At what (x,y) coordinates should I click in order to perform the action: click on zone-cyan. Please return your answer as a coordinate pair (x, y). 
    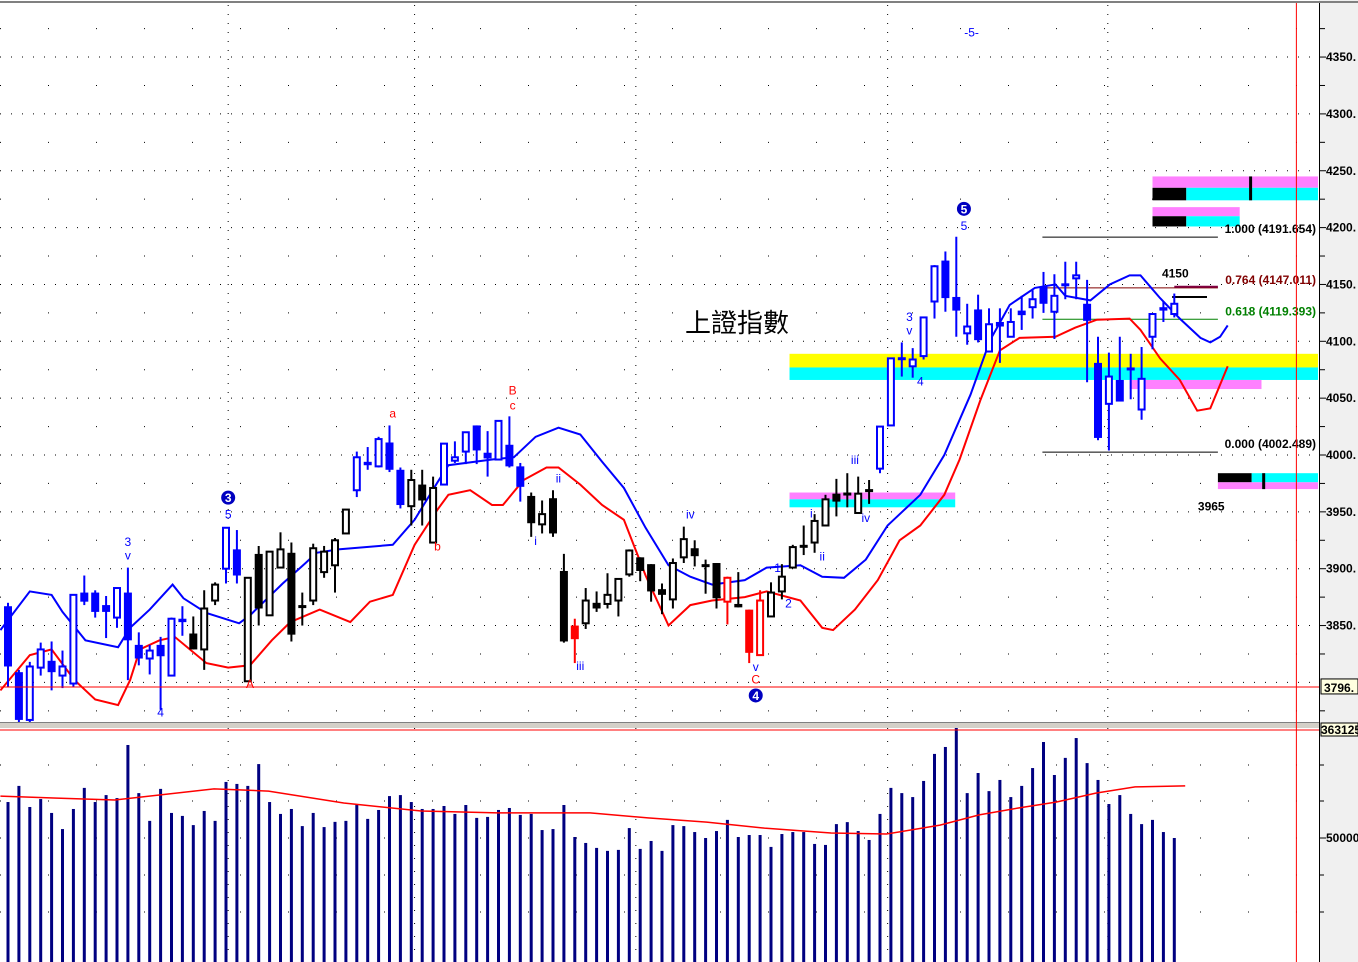
    Looking at the image, I should click on (1252, 194).